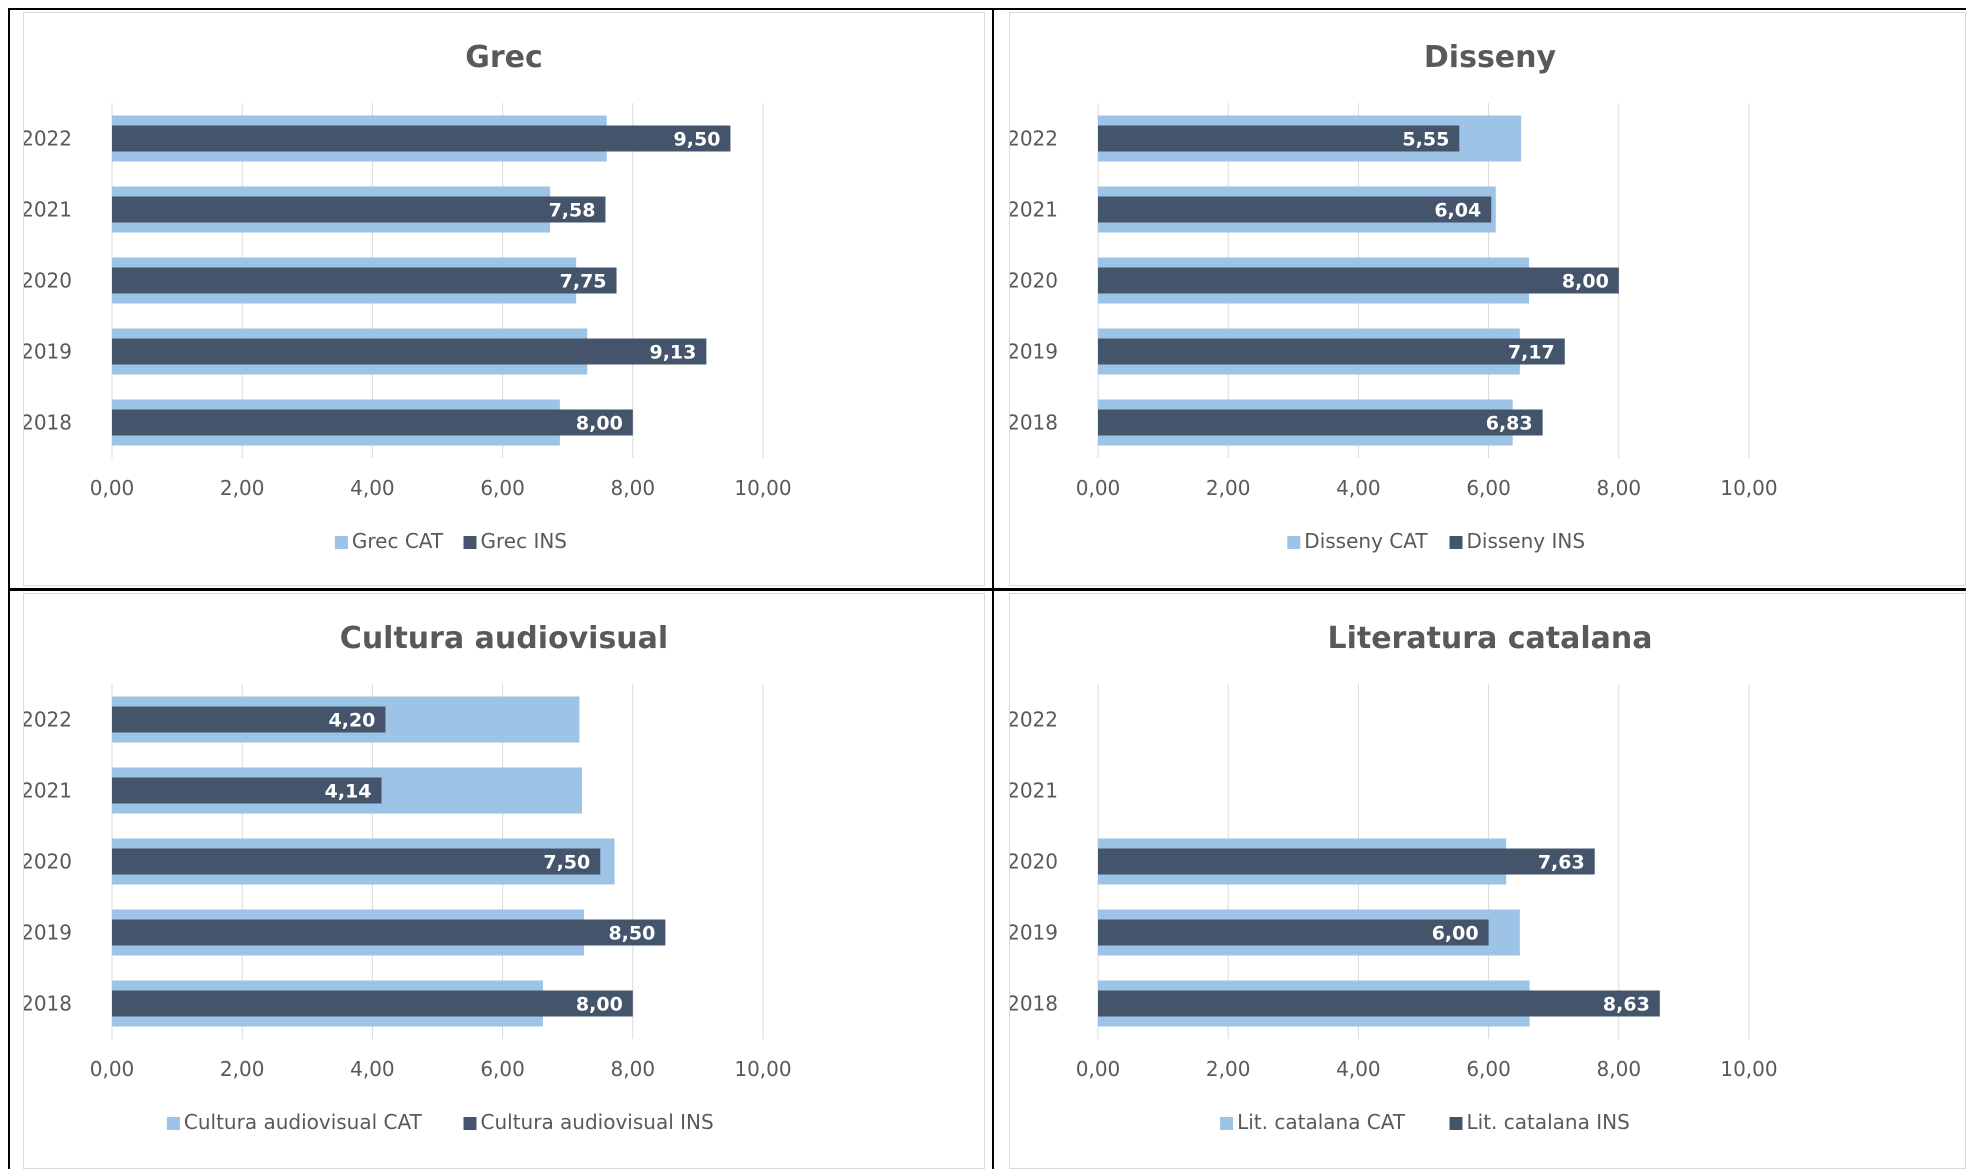 The width and height of the screenshot is (1966, 1169). Describe the element at coordinates (672, 353) in the screenshot. I see `data-label: 9,13` at that location.